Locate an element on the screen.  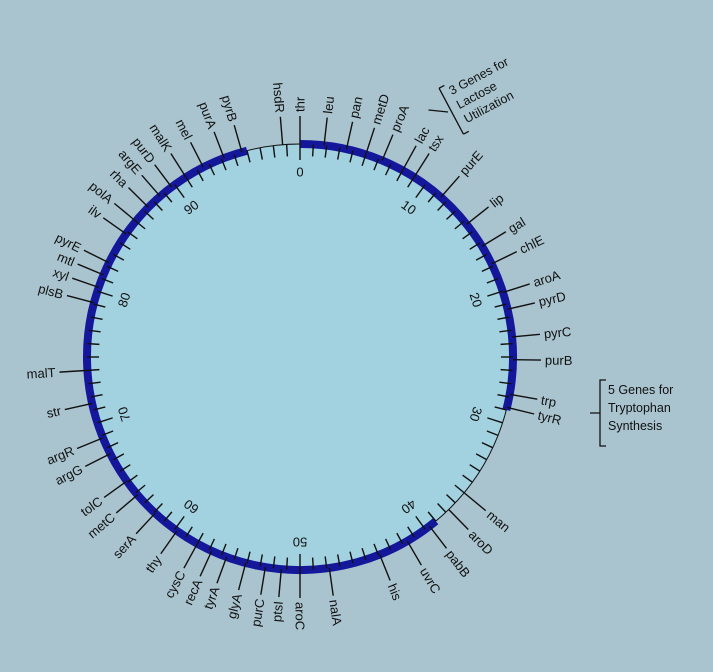
annotation-bracket is located at coordinates (598, 413).